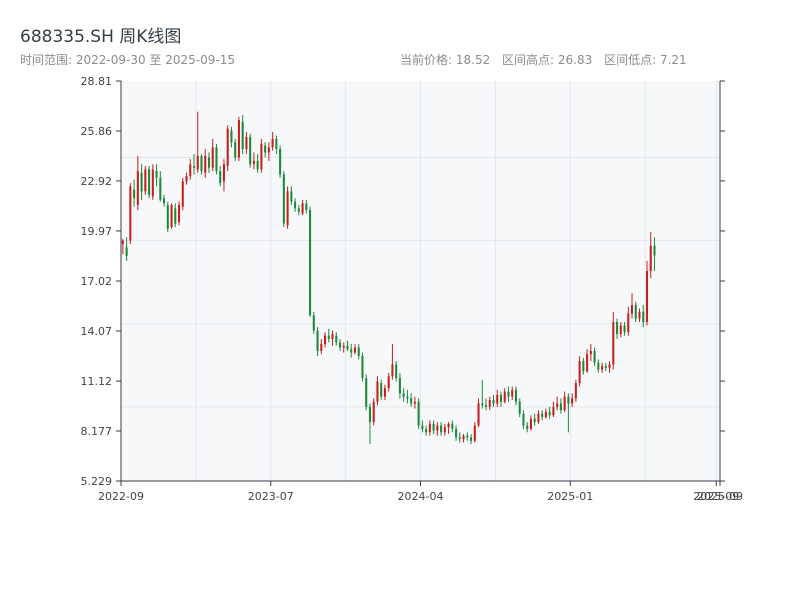 This screenshot has height=600, width=800. Describe the element at coordinates (97, 281) in the screenshot. I see `y-tick-label: 17.02` at that location.